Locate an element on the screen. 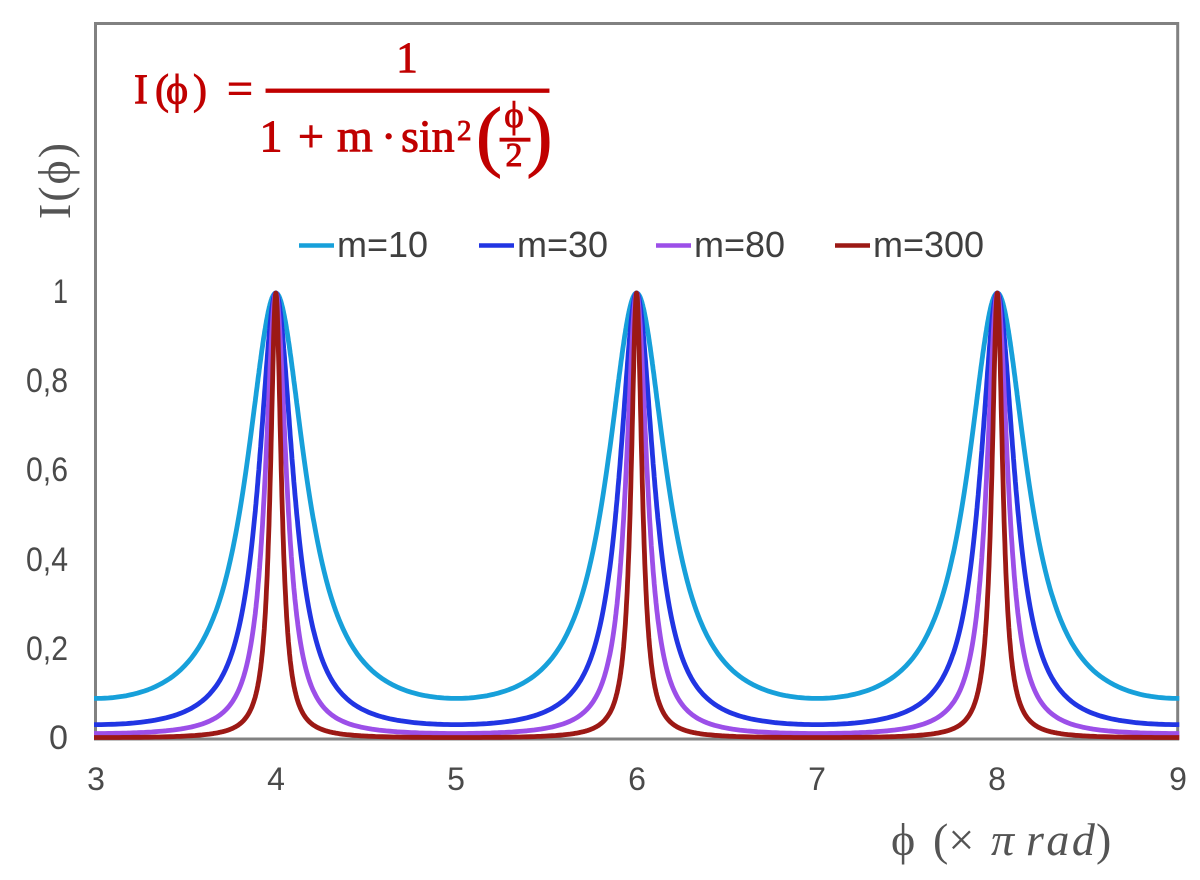  svg-text: 0,6 is located at coordinates (47, 470).